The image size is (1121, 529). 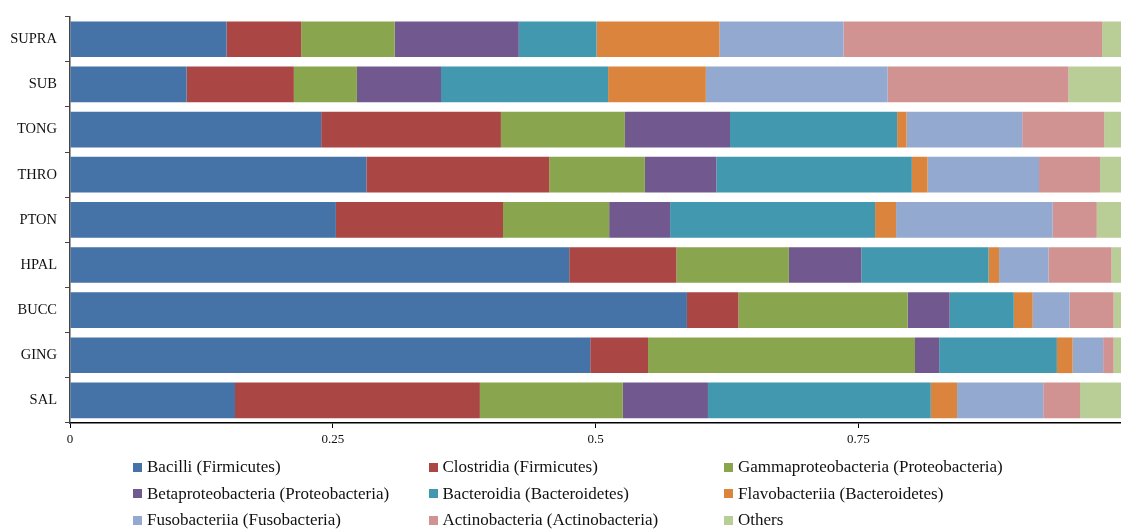 What do you see at coordinates (244, 519) in the screenshot?
I see `legend-label: Fusobacteriia (Fusobacteria)` at bounding box center [244, 519].